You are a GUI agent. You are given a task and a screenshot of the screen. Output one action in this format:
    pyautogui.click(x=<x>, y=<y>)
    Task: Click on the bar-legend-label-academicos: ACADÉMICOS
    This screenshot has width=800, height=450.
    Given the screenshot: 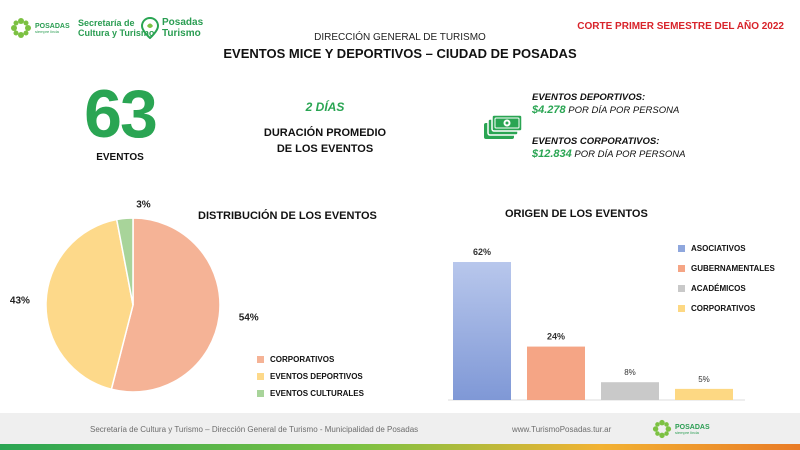 What is the action you would take?
    pyautogui.click(x=718, y=288)
    